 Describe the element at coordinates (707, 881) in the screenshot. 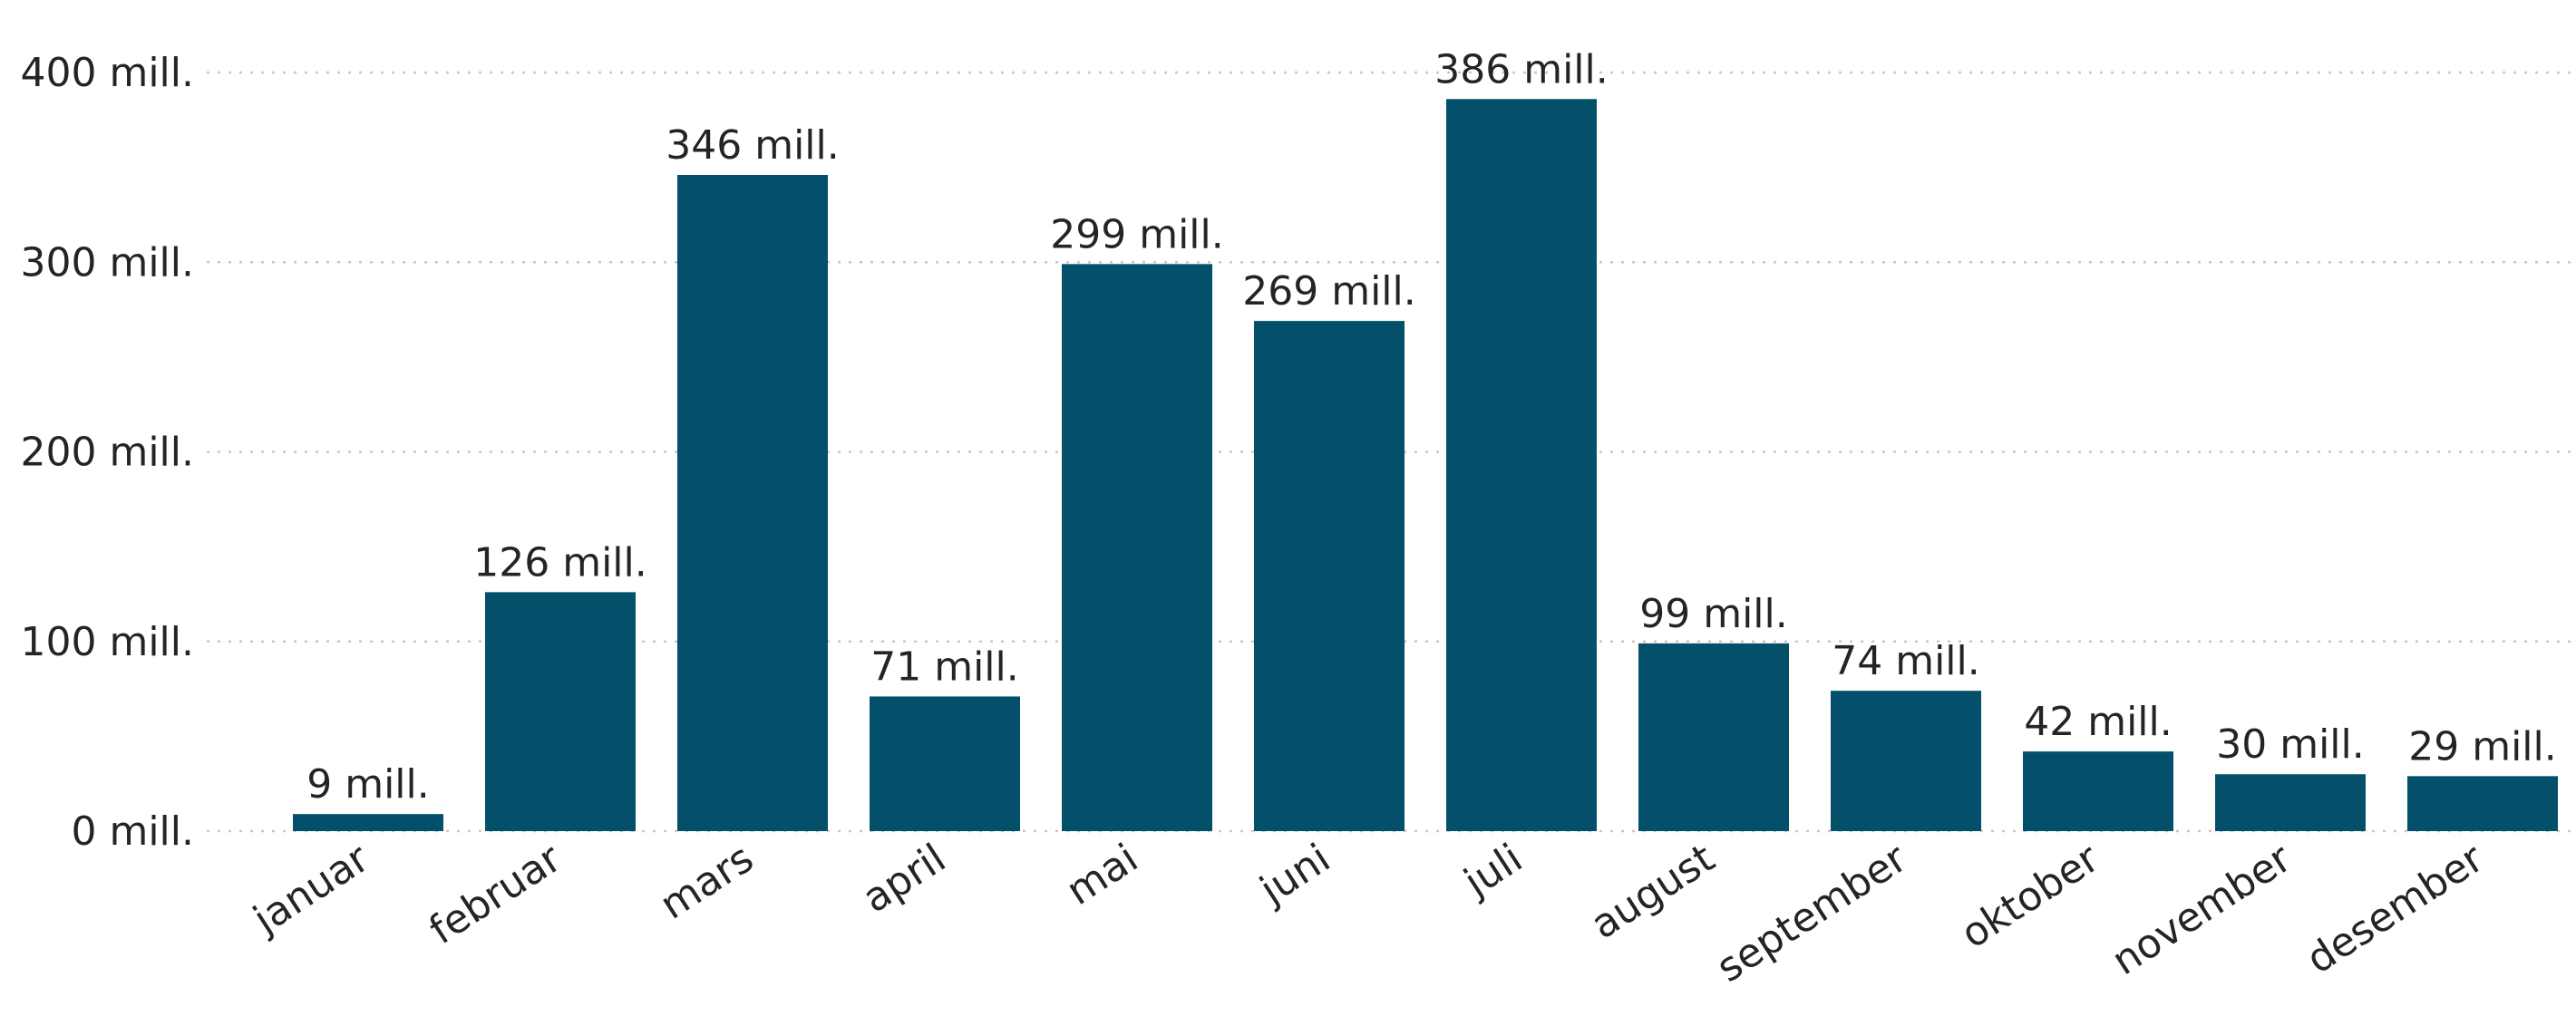

I see `x-tick-label: mars` at that location.